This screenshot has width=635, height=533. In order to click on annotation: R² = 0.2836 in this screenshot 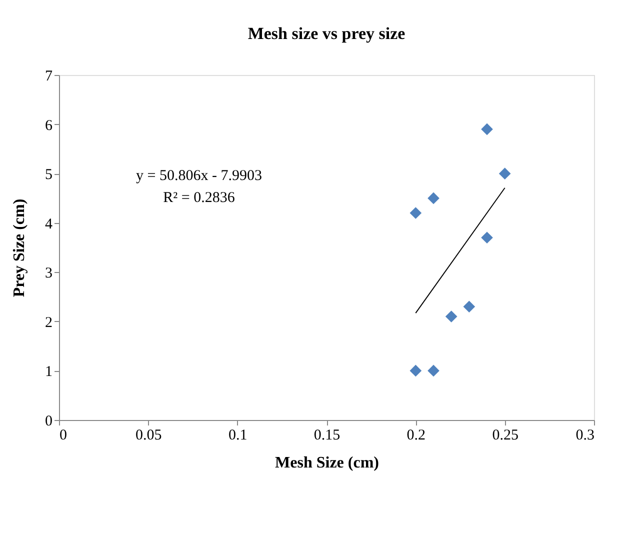, I will do `click(199, 198)`.